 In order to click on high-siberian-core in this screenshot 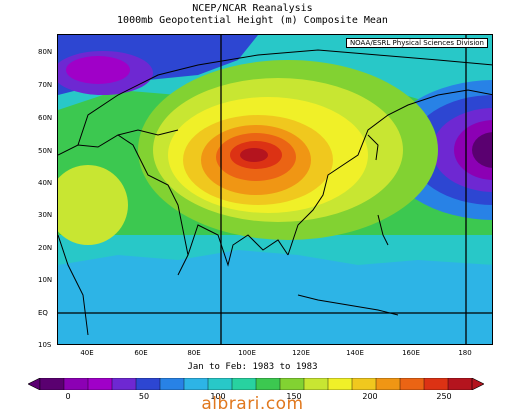, I will do `click(254, 155)`.